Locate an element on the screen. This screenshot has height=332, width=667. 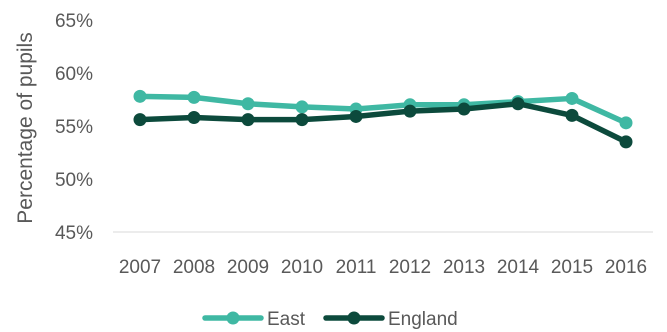
x-tick-label: 2012 is located at coordinates (410, 267).